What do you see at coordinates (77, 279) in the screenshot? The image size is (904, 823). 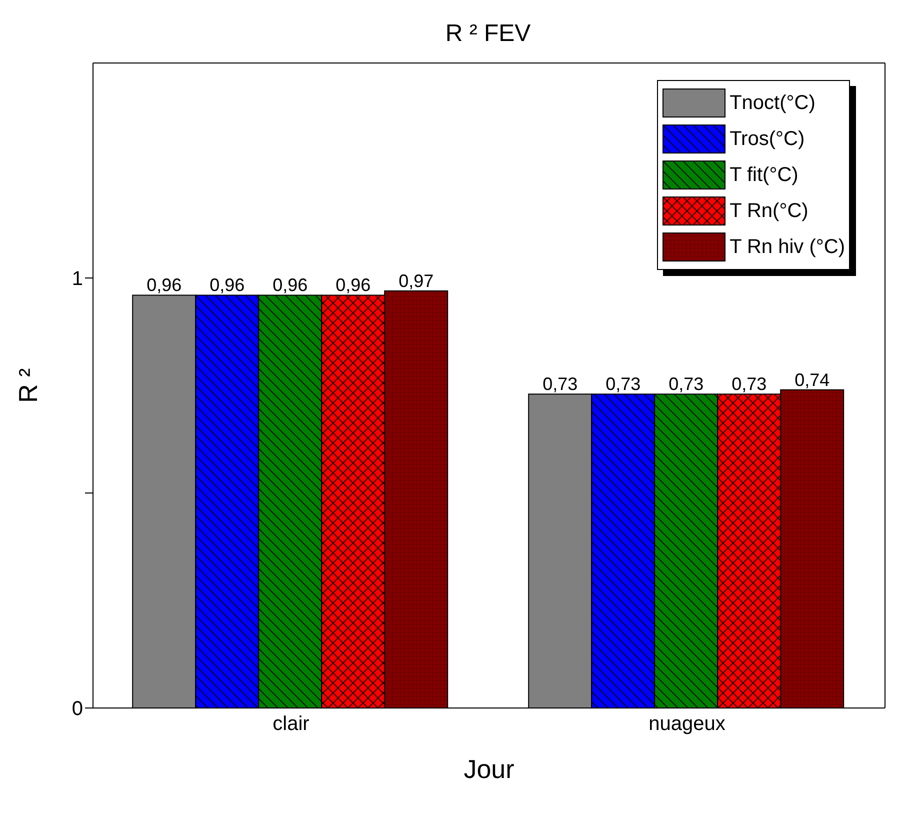 I see `y-tick-label: 1` at bounding box center [77, 279].